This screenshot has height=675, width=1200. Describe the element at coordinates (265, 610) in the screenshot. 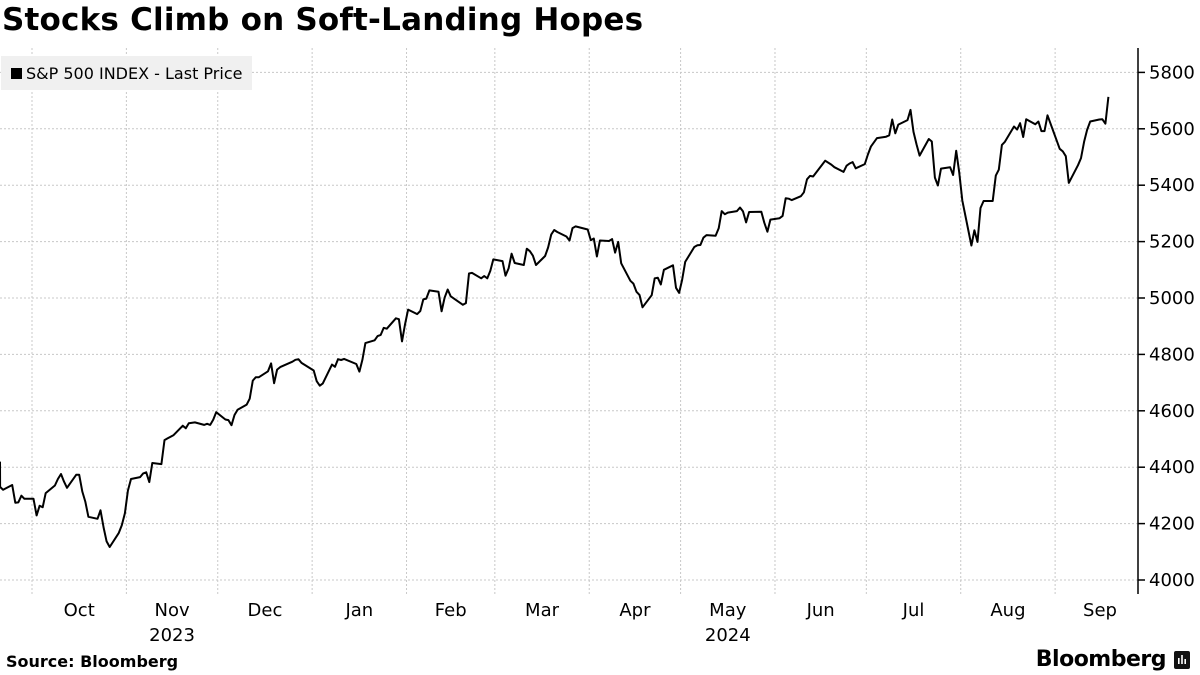

I see `x-tick-label: Dec` at that location.